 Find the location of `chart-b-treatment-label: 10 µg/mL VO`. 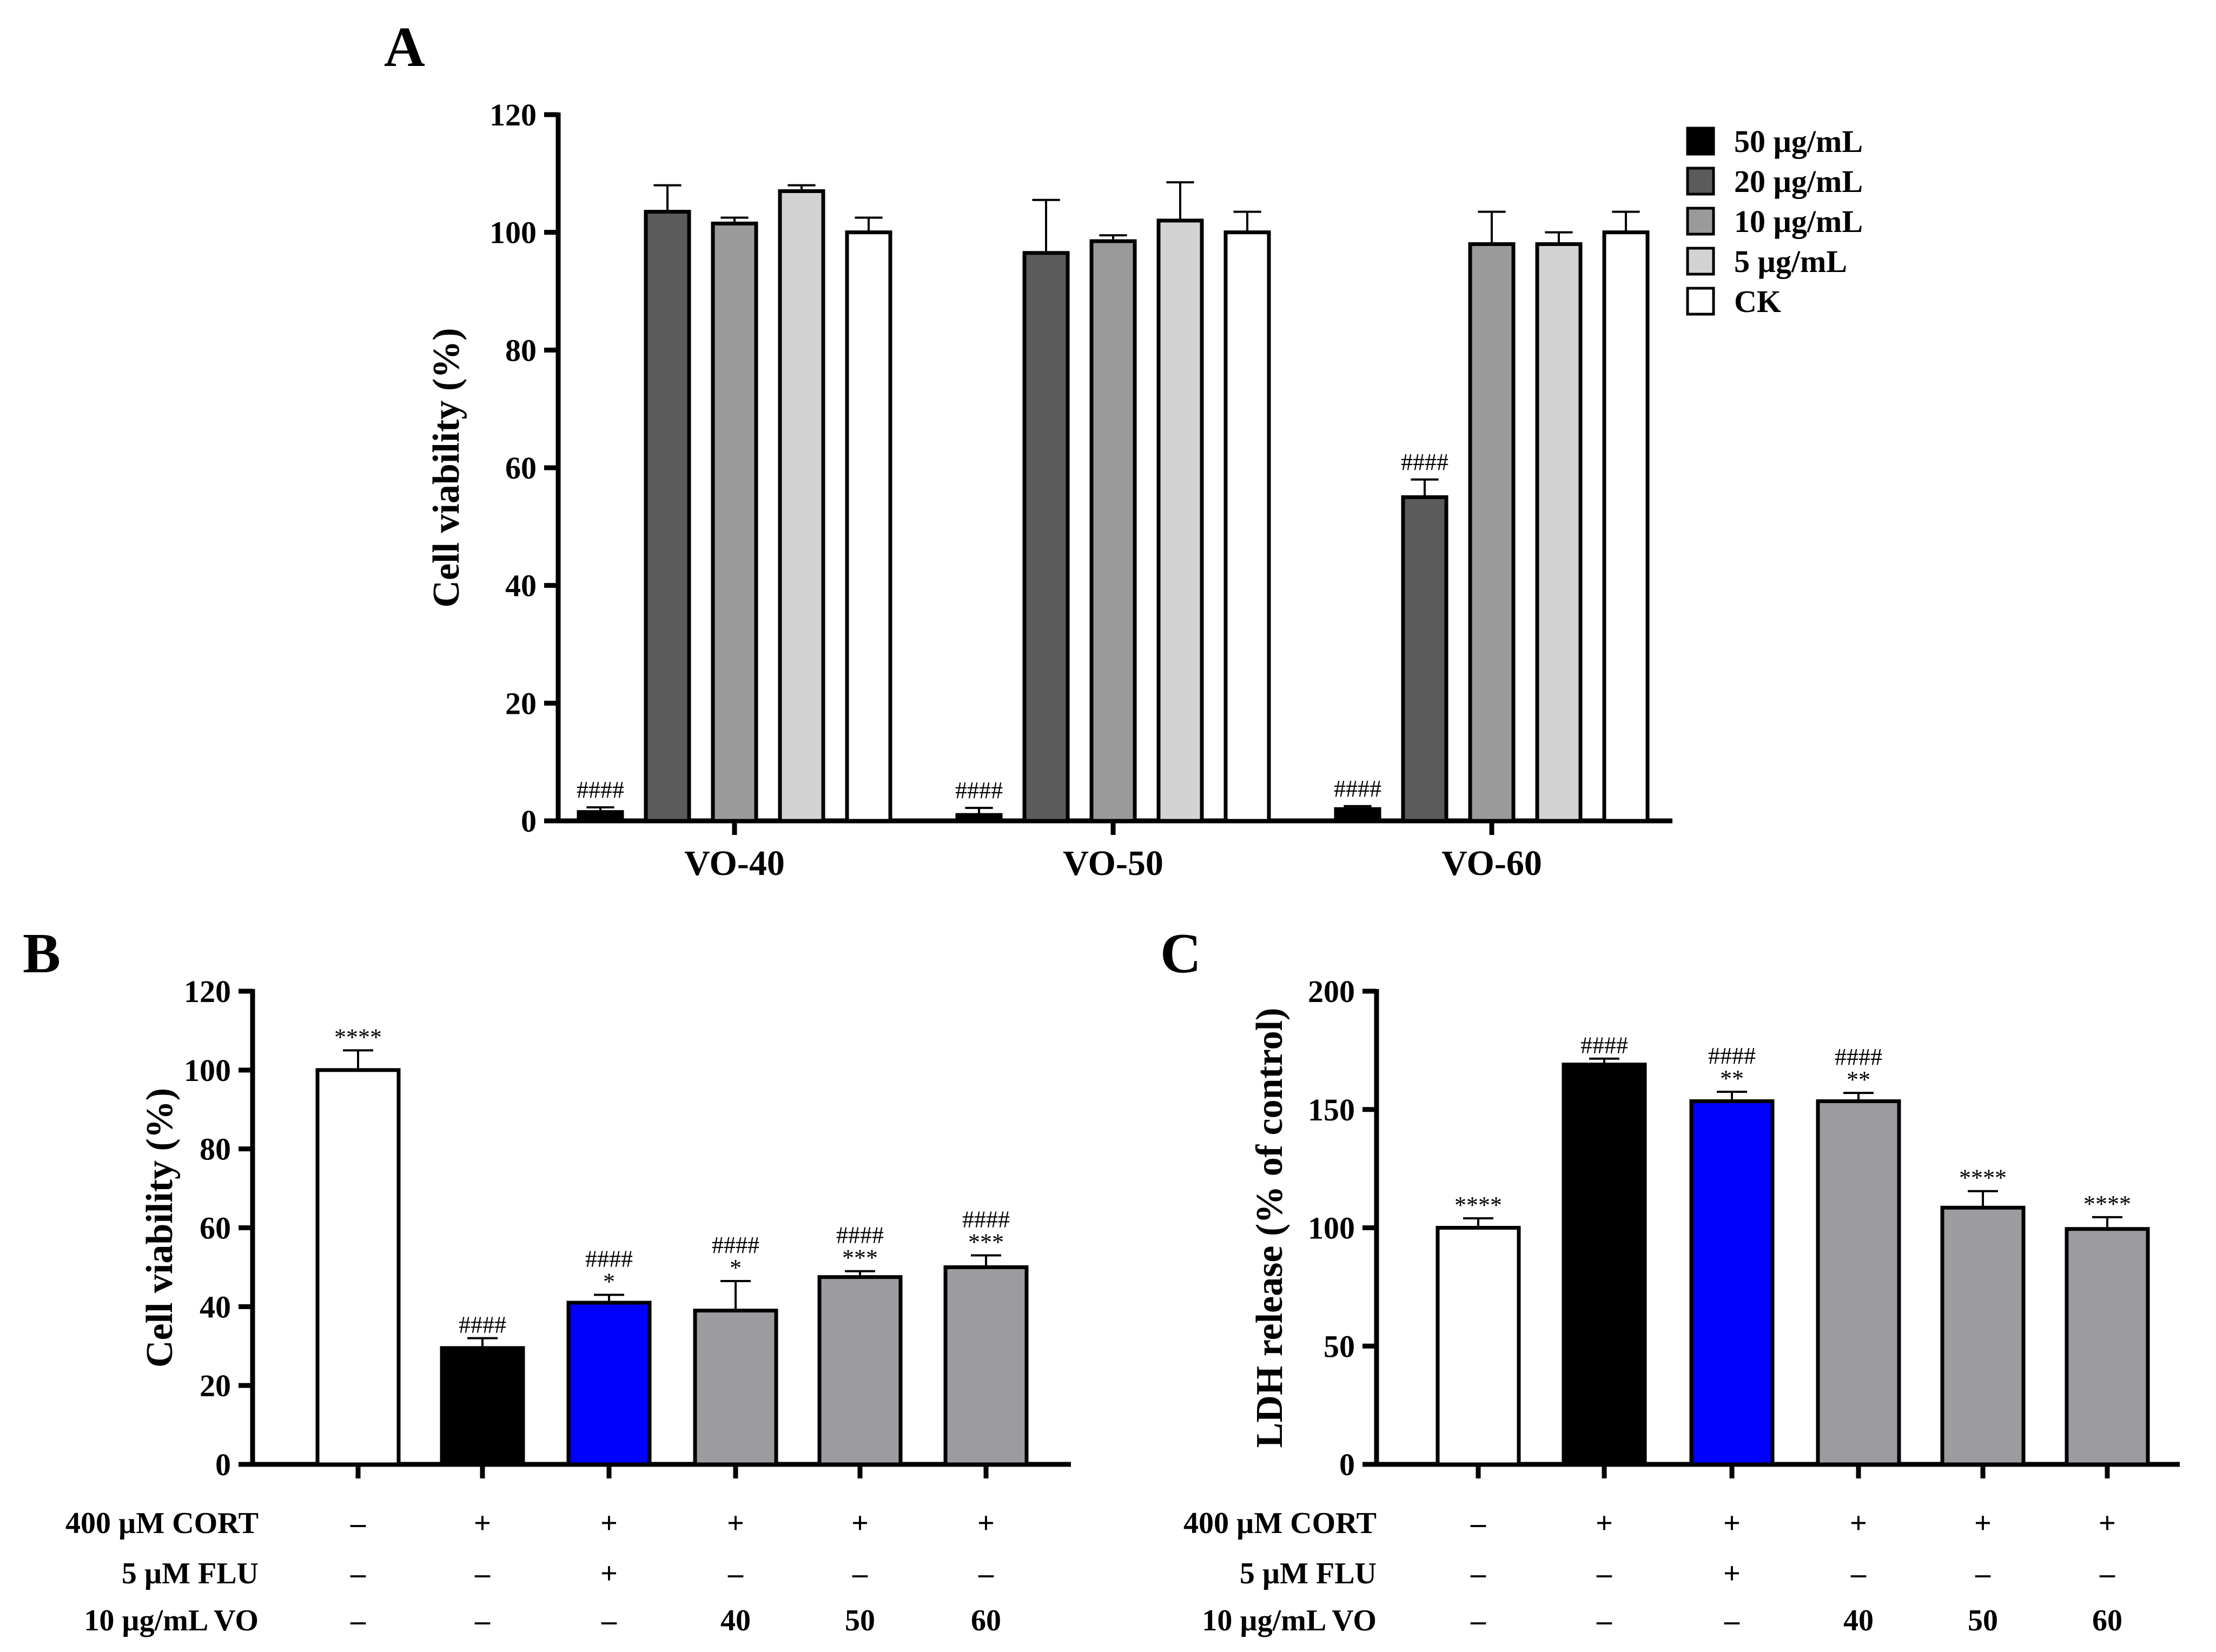

chart-b-treatment-label: 10 µg/mL VO is located at coordinates (171, 1620).